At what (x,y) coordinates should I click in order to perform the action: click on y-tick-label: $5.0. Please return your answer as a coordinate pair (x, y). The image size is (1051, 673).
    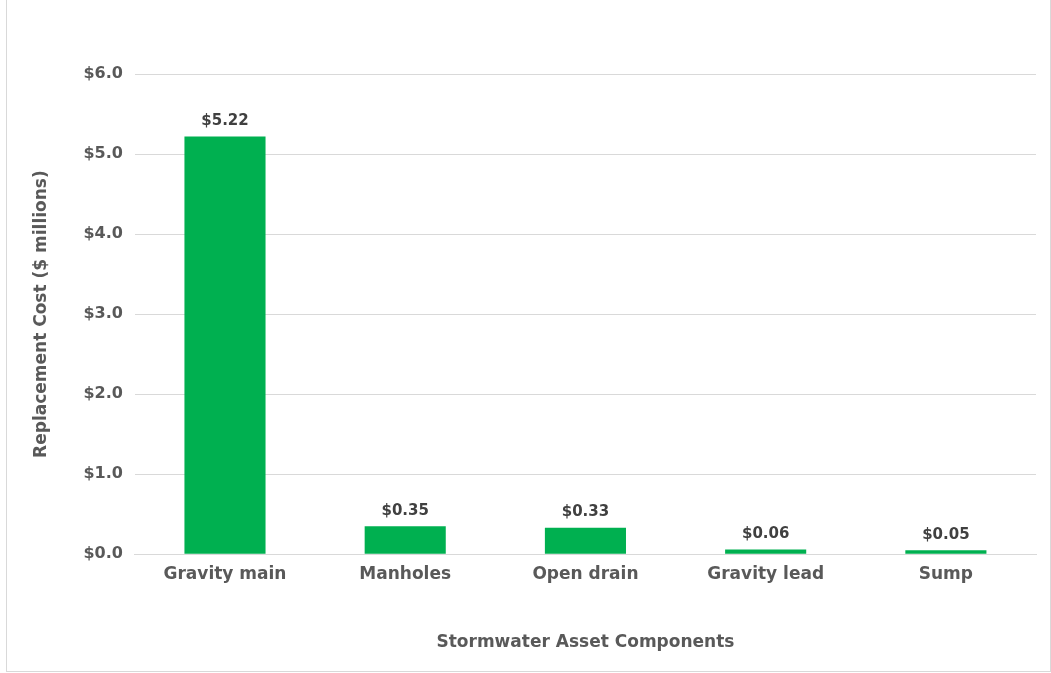
    Looking at the image, I should click on (103, 153).